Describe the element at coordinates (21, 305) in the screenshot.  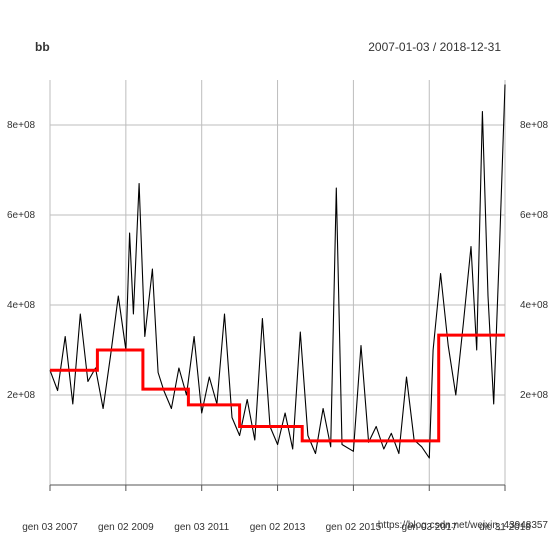
I see `y-tick-label-left: 4e+08` at that location.